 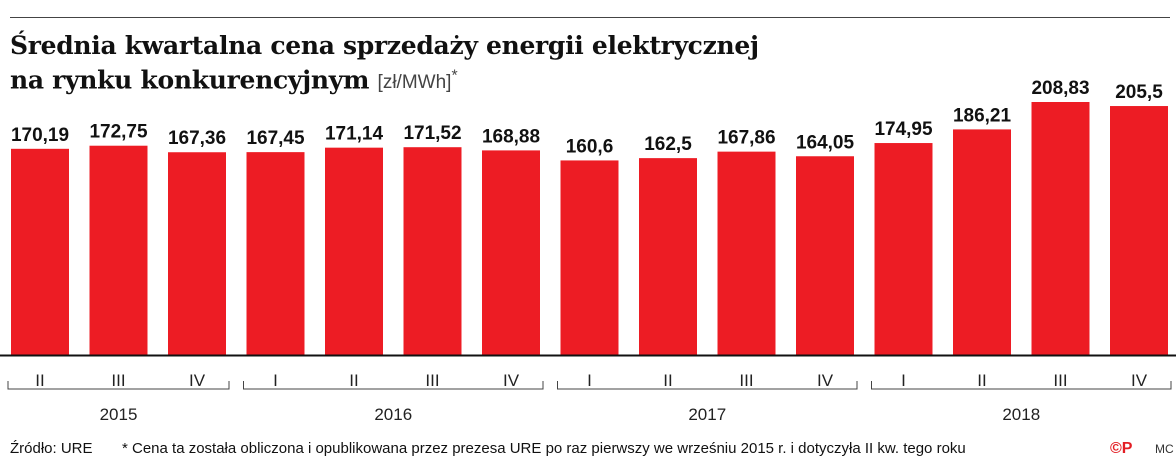 What do you see at coordinates (1060, 88) in the screenshot?
I see `bar-value-label: 208,83` at bounding box center [1060, 88].